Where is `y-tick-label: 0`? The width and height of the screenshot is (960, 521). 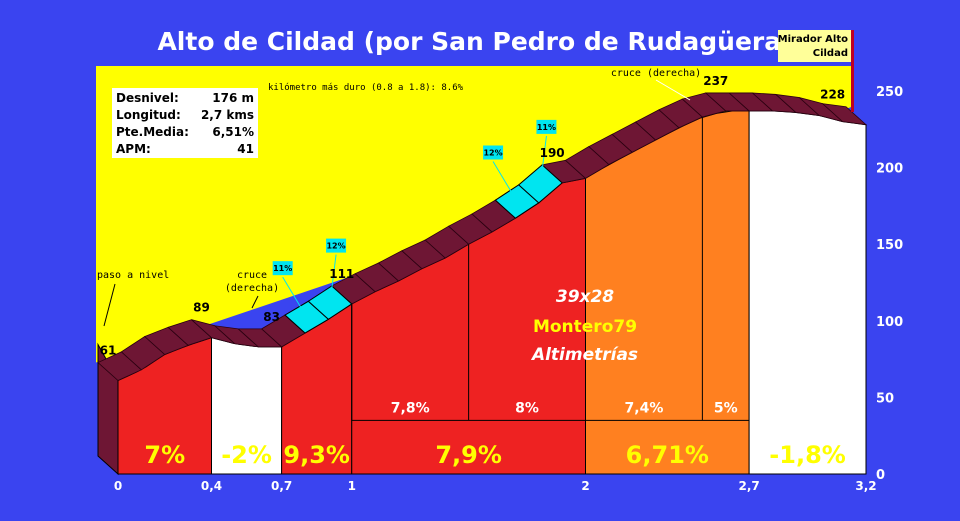 y-tick-label: 0 is located at coordinates (880, 475).